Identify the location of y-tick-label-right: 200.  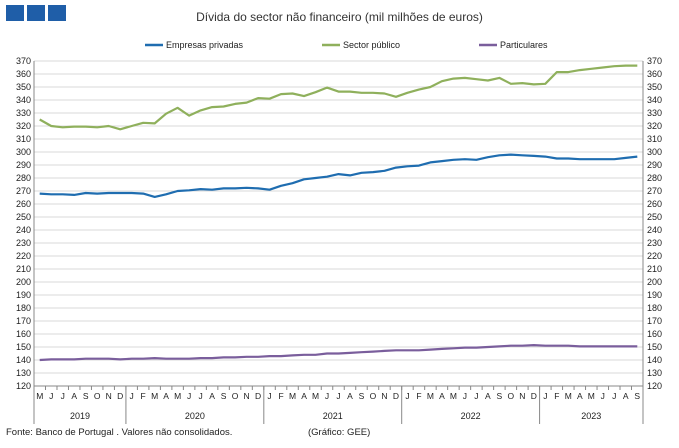
(654, 282).